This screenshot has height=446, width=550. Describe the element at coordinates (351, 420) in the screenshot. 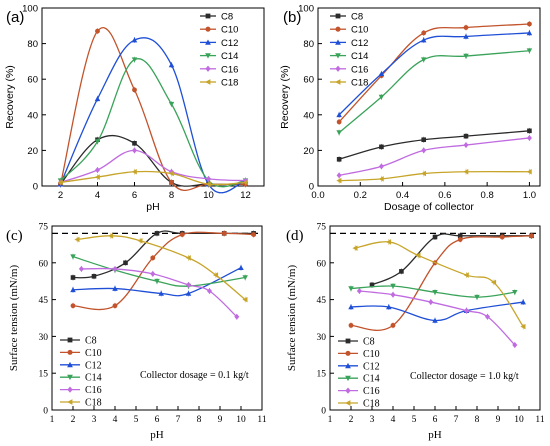

I see `x-tick-label: 2` at that location.